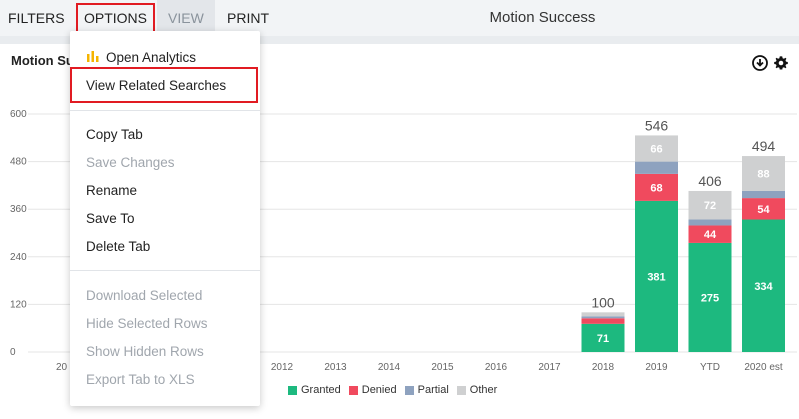 The width and height of the screenshot is (799, 419). I want to click on page-title: Motion Success, so click(542, 17).